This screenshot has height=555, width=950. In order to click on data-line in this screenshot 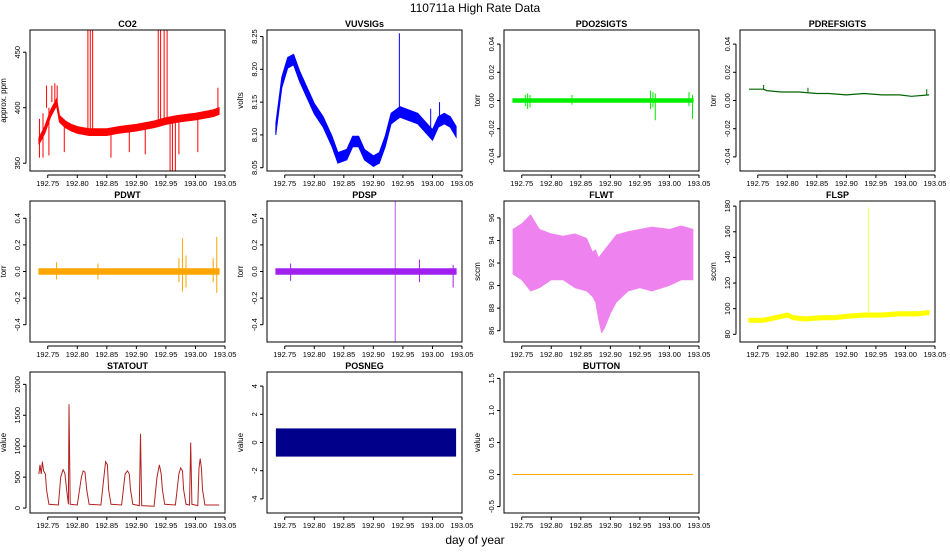, I will do `click(129, 455)`.